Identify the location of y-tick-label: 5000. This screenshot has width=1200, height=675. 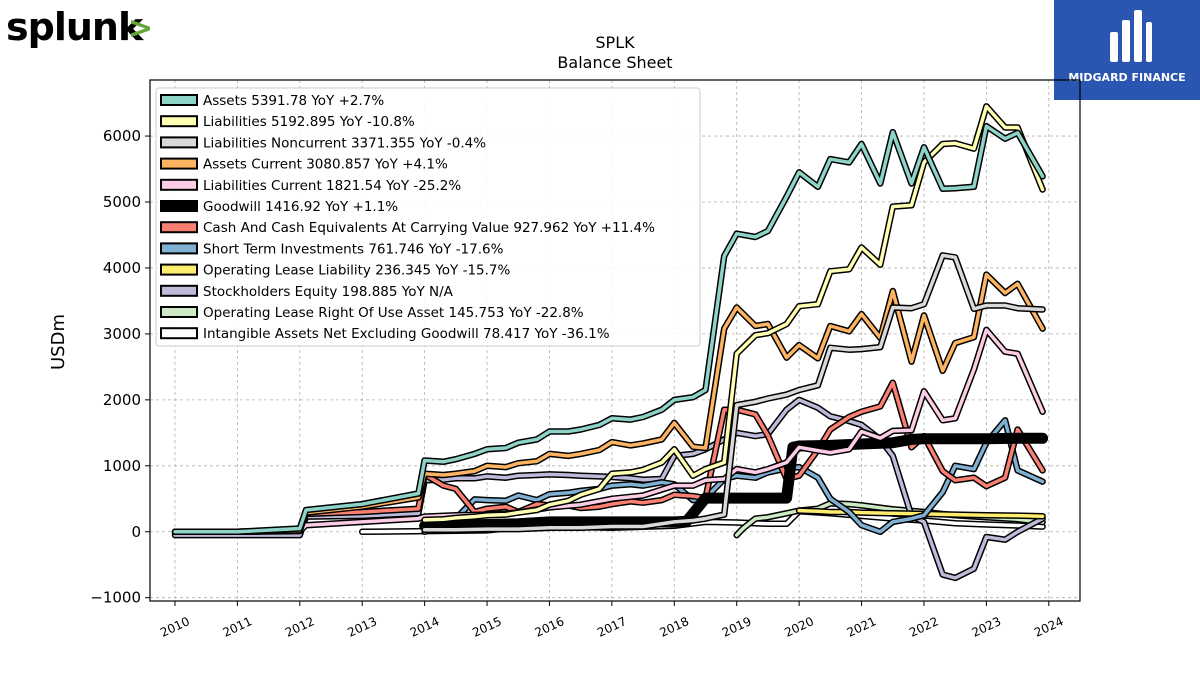
(122, 202).